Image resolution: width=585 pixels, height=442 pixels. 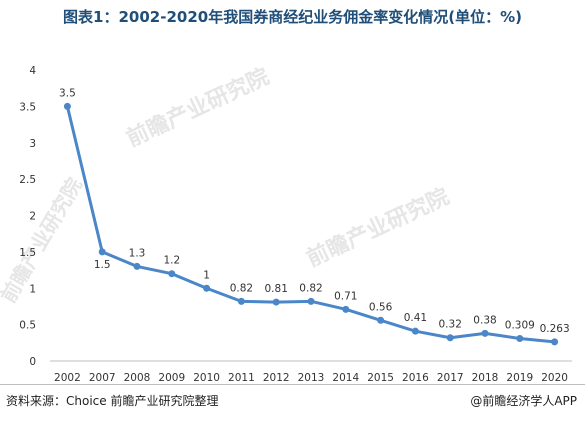 What do you see at coordinates (27, 253) in the screenshot?
I see `y-tick-label: 1.5` at bounding box center [27, 253].